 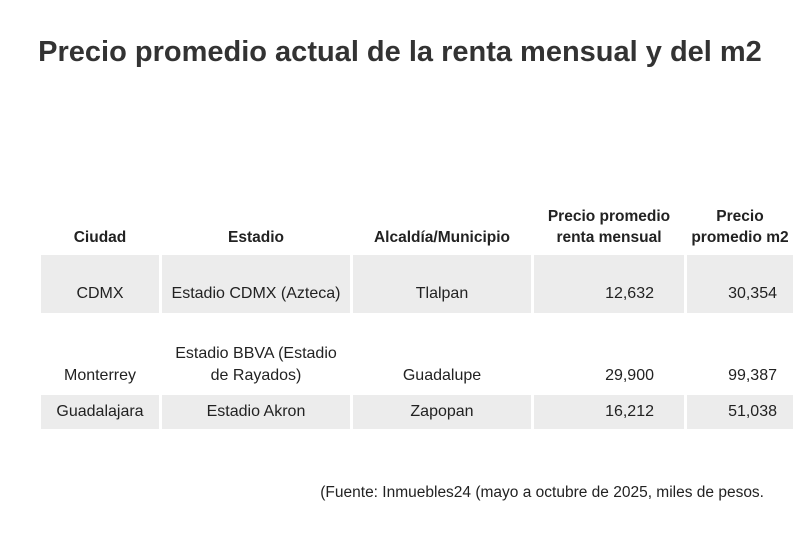 I want to click on cell-m2: 51,038, so click(x=740, y=412).